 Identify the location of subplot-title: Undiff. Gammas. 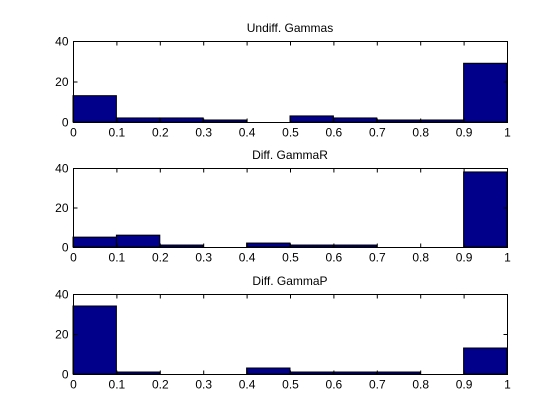
(290, 28).